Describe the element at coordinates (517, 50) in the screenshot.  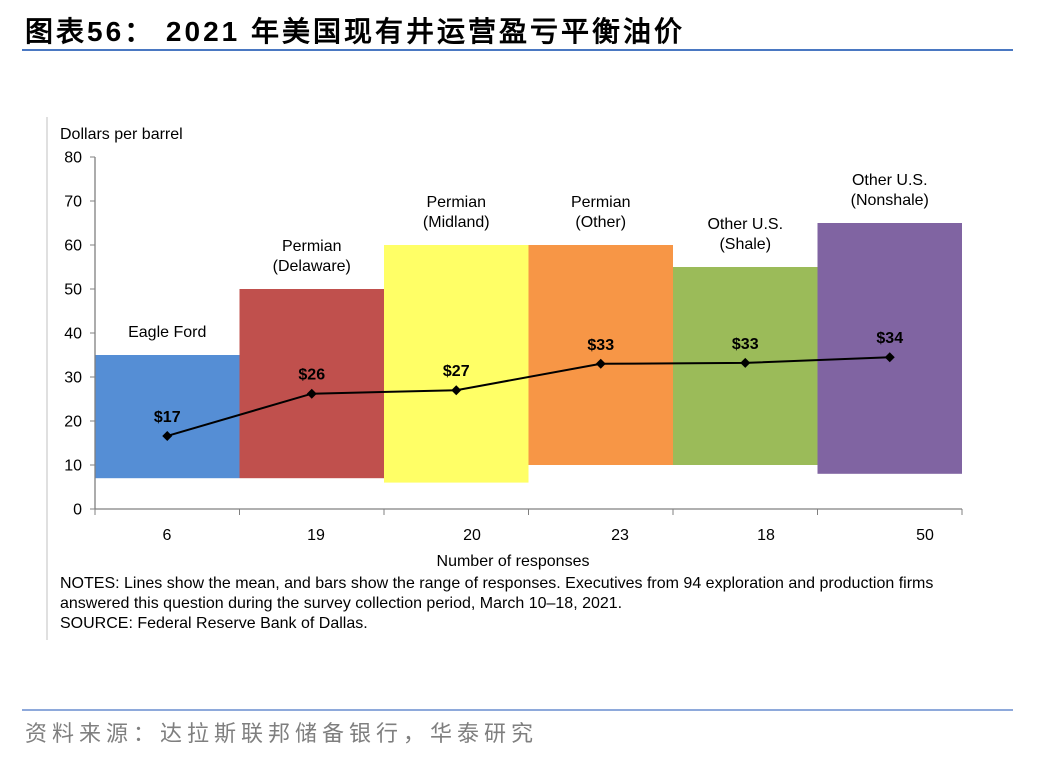
I see `title-divider` at that location.